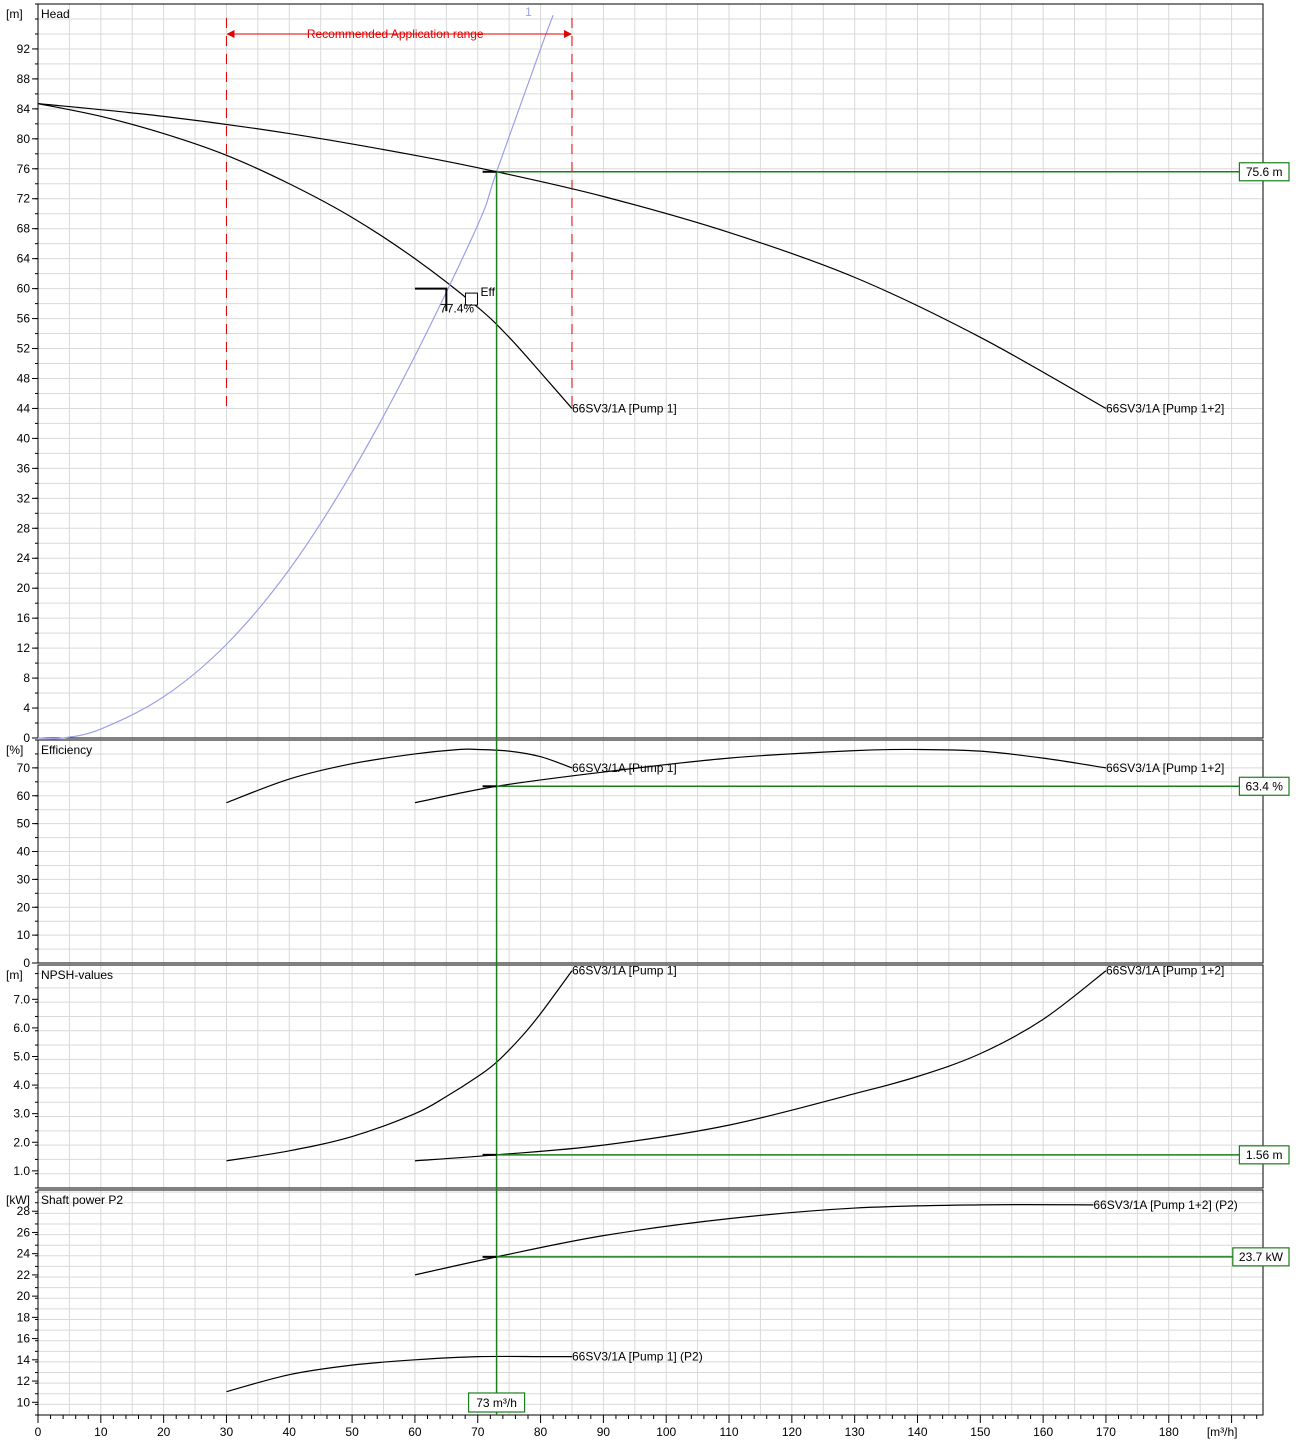 This screenshot has height=1443, width=1303. Describe the element at coordinates (21, 999) in the screenshot. I see `y-tick-label: 7.0` at that location.